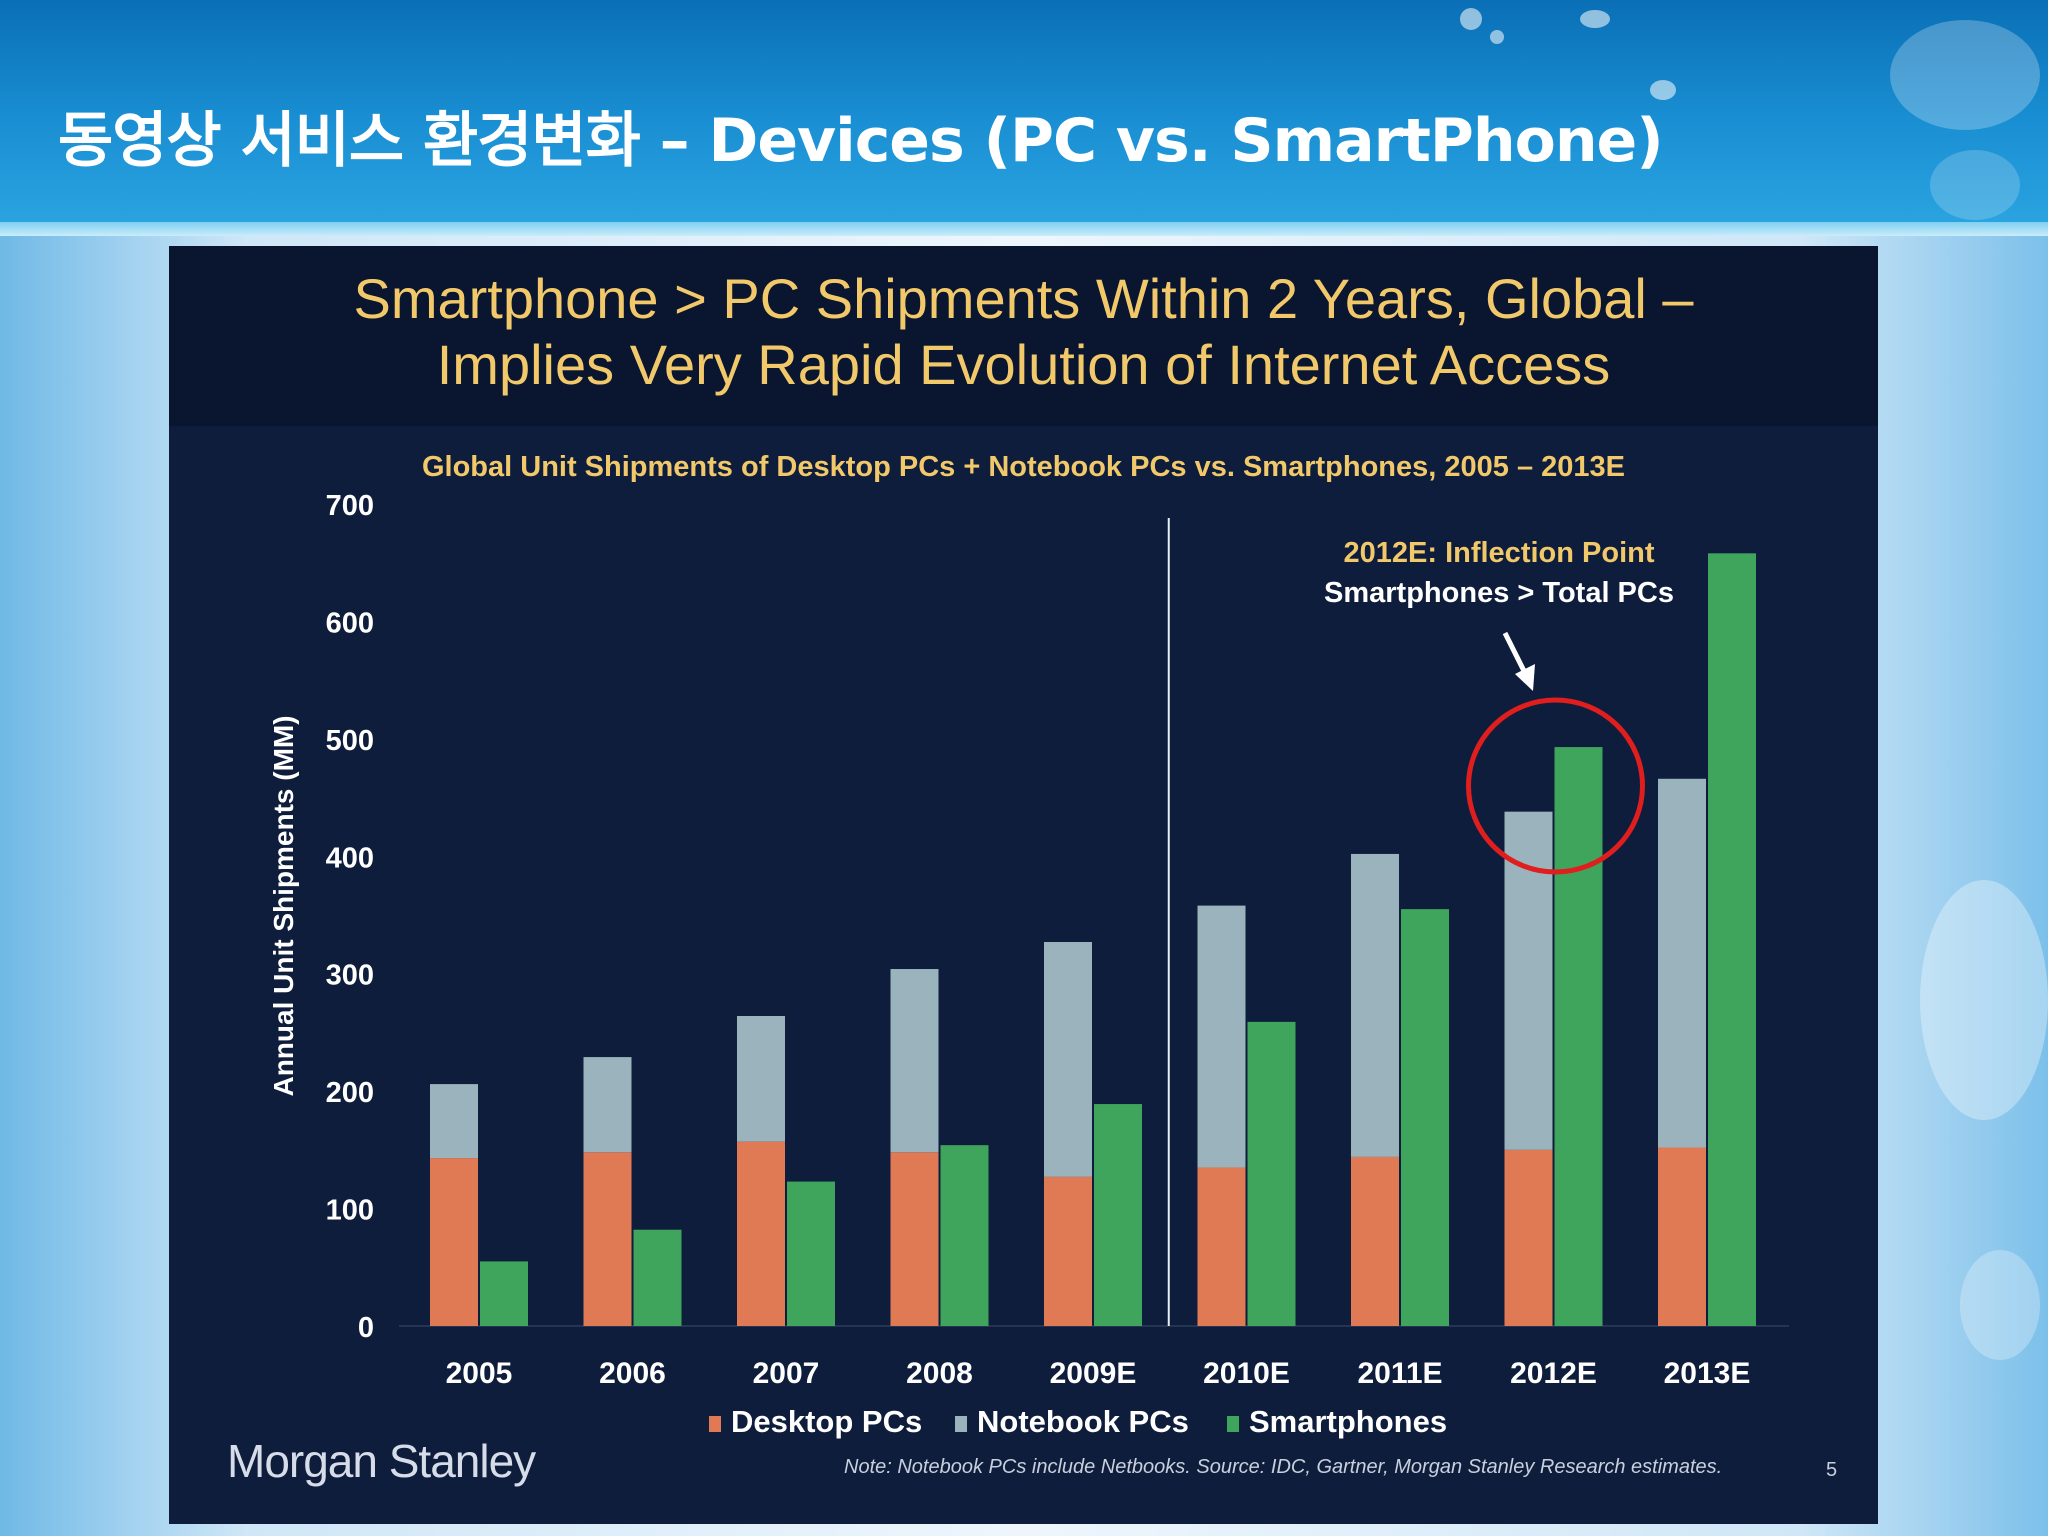 The width and height of the screenshot is (2048, 1536). What do you see at coordinates (632, 1373) in the screenshot?
I see `x-tick-label: 2006` at bounding box center [632, 1373].